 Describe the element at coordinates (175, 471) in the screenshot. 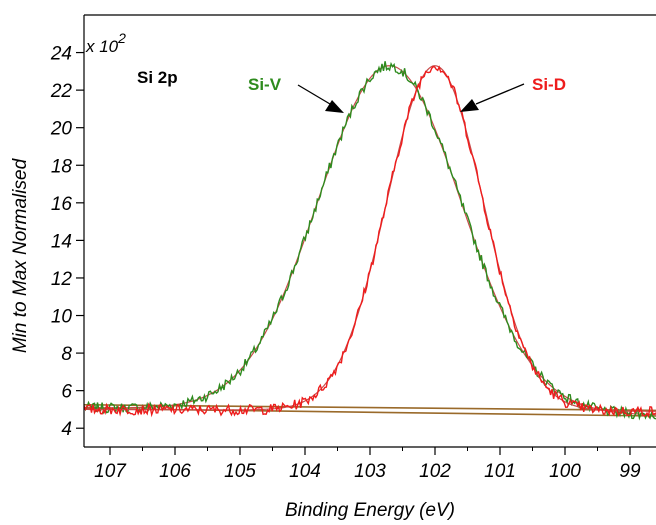

I see `x-tick-label: 106` at that location.